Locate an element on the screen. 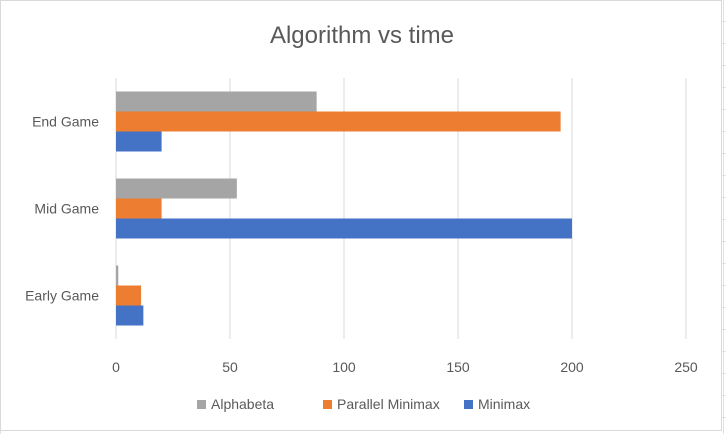  y-category-labels: Early Game Mid Game End Game is located at coordinates (62, 209).